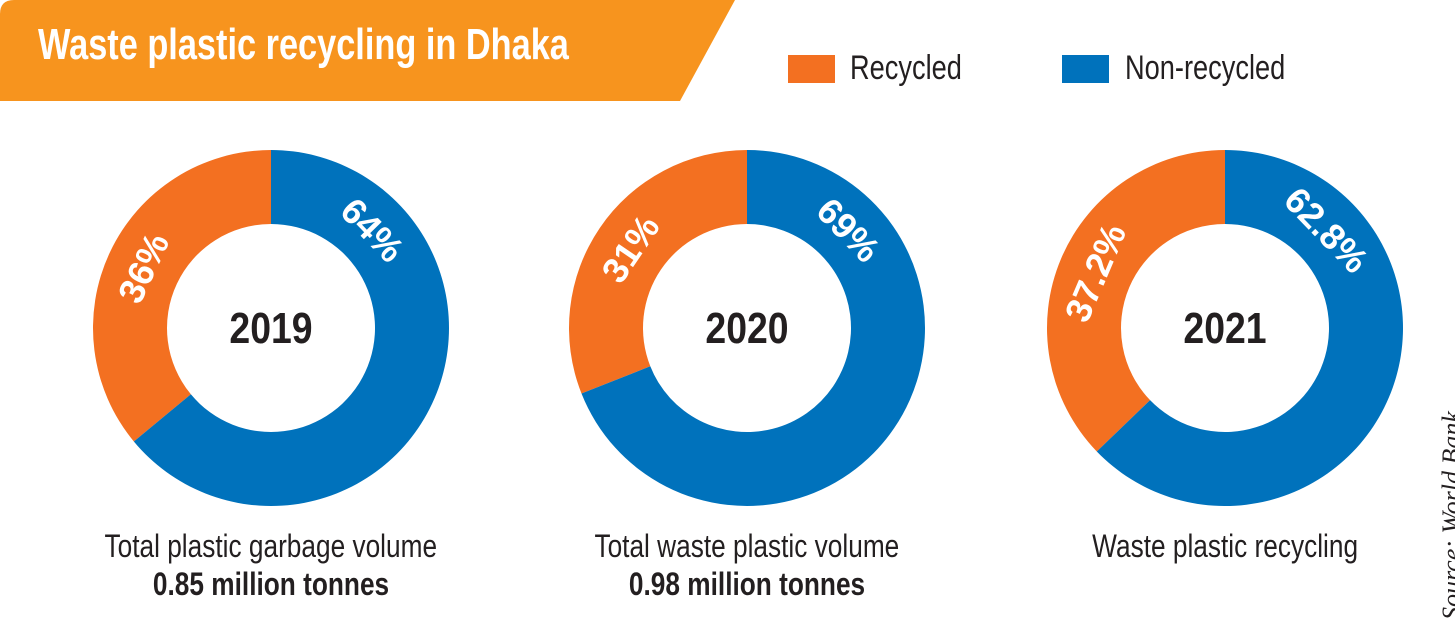 The width and height of the screenshot is (1455, 622). Describe the element at coordinates (1446, 515) in the screenshot. I see `source-note: Source: World Bank` at that location.